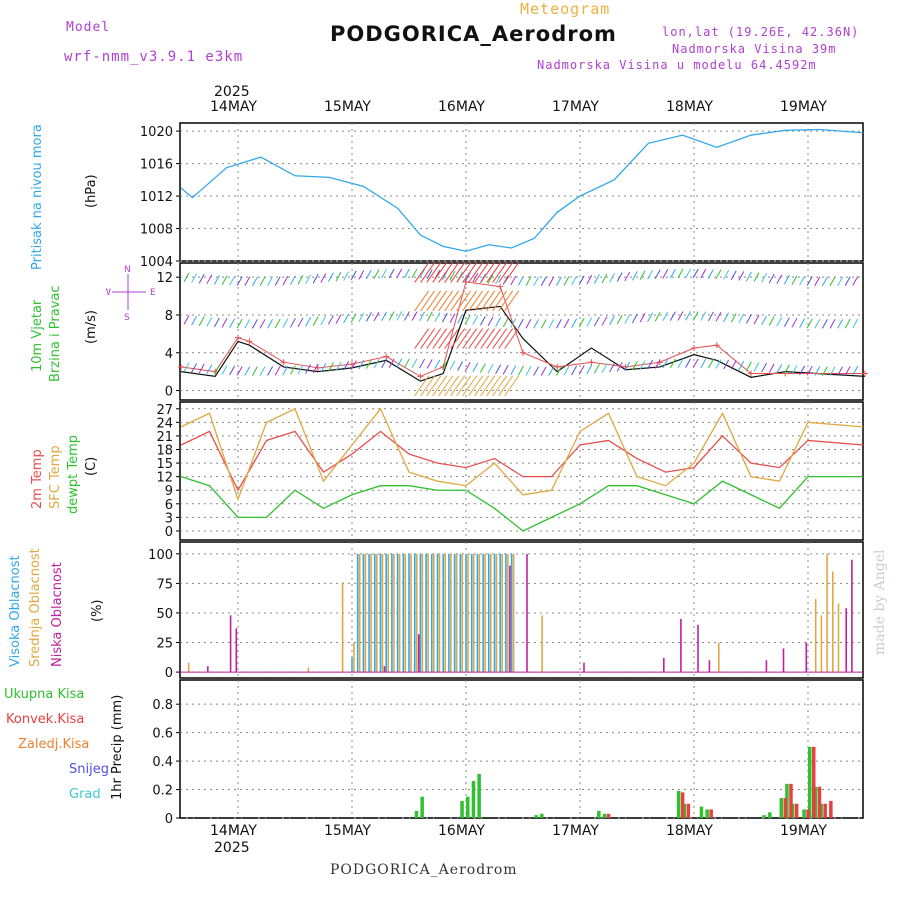  Describe the element at coordinates (45, 719) in the screenshot. I see `legend-conv-rain: Konvek.Kisa` at that location.